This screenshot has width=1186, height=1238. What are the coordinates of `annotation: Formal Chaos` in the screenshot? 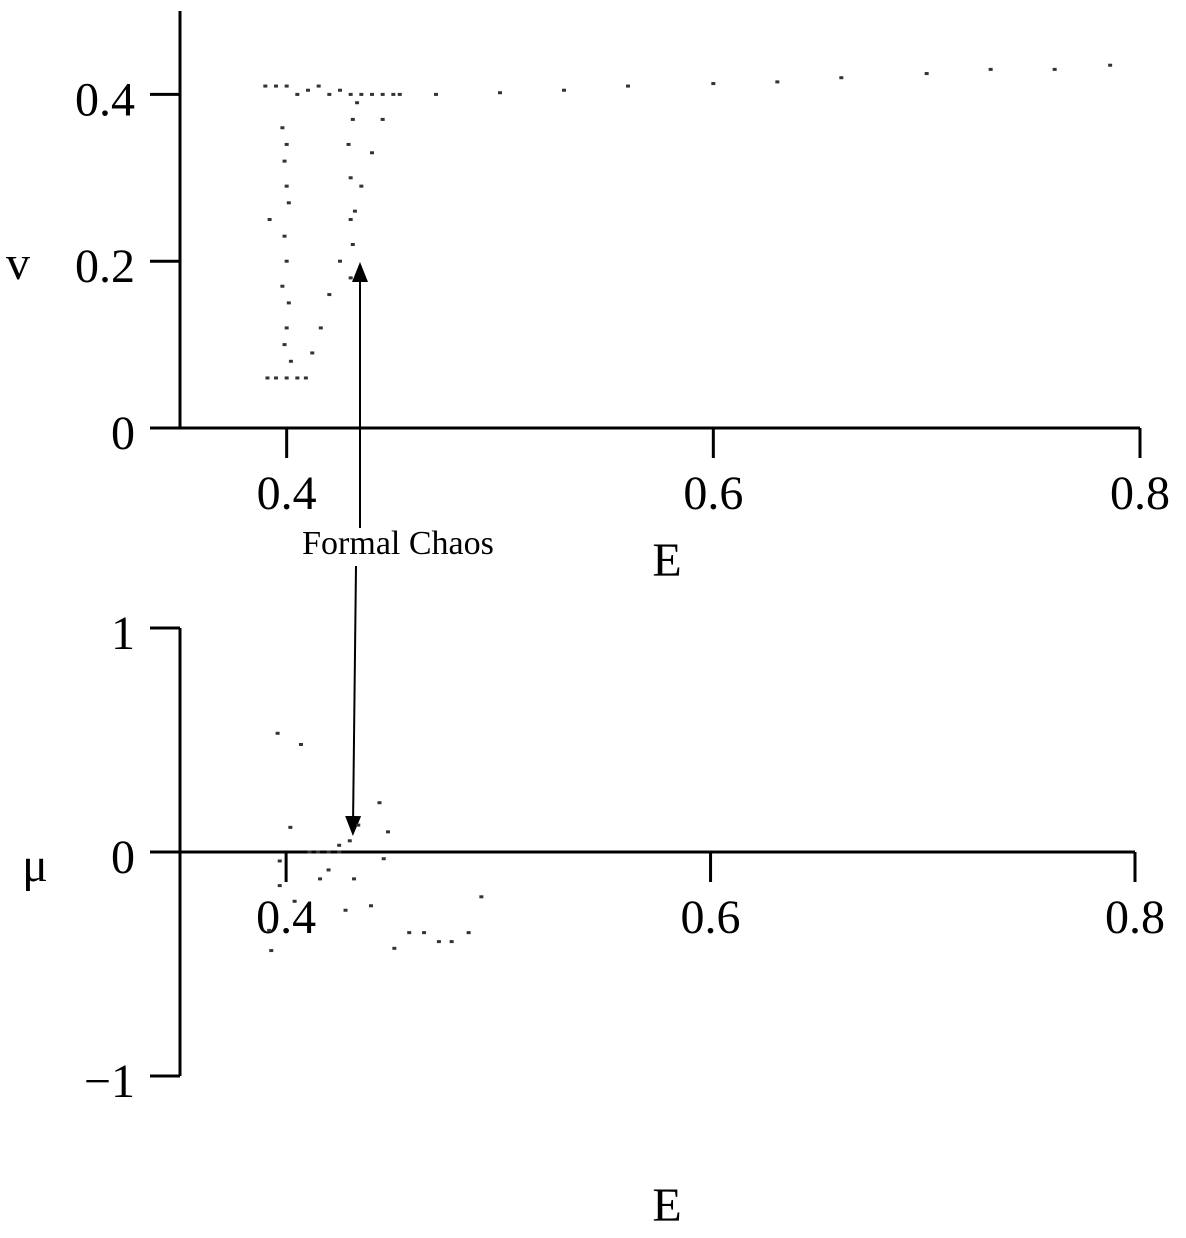 It's located at (398, 543).